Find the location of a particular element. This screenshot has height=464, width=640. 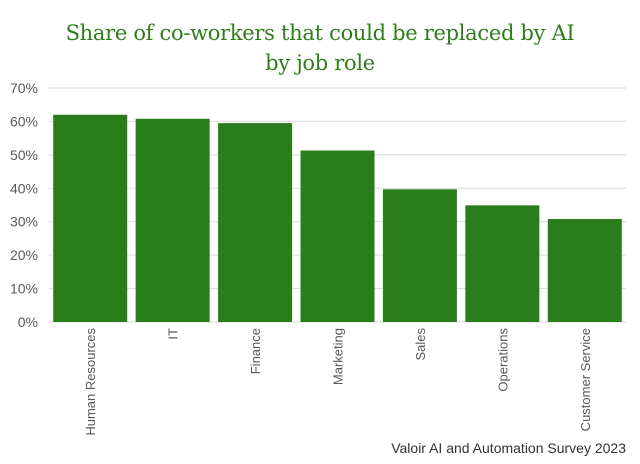

x-tick-label: Finance is located at coordinates (255, 351).